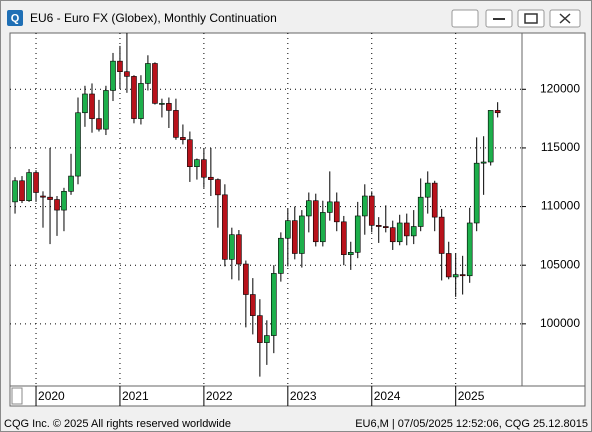  I want to click on maximize-glyph, so click(531, 18).